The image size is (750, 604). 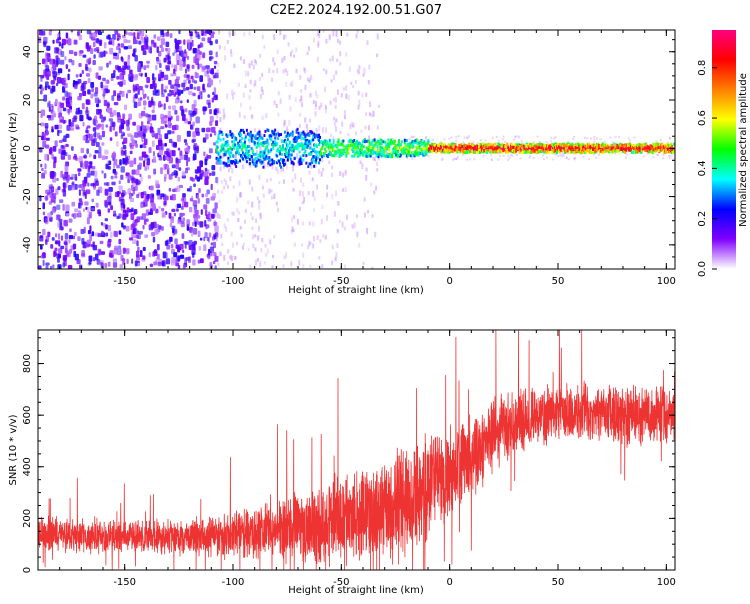 I want to click on snr-x-tick-label: -100, so click(x=233, y=582).